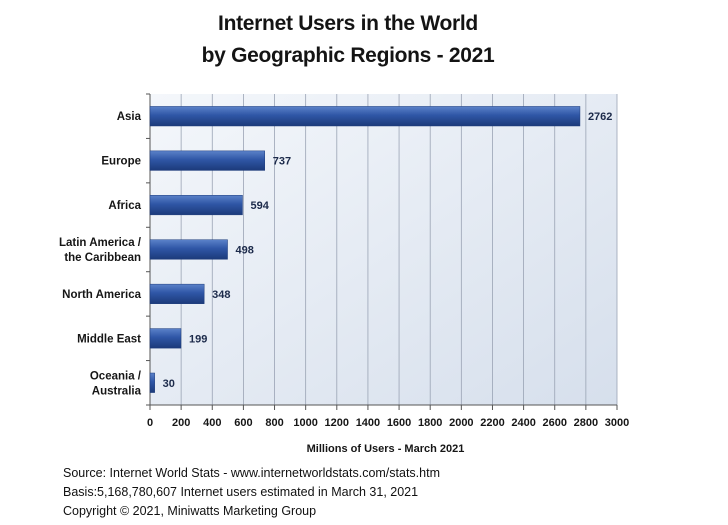 Image resolution: width=728 pixels, height=525 pixels. What do you see at coordinates (600, 117) in the screenshot?
I see `value-label: 2762` at bounding box center [600, 117].